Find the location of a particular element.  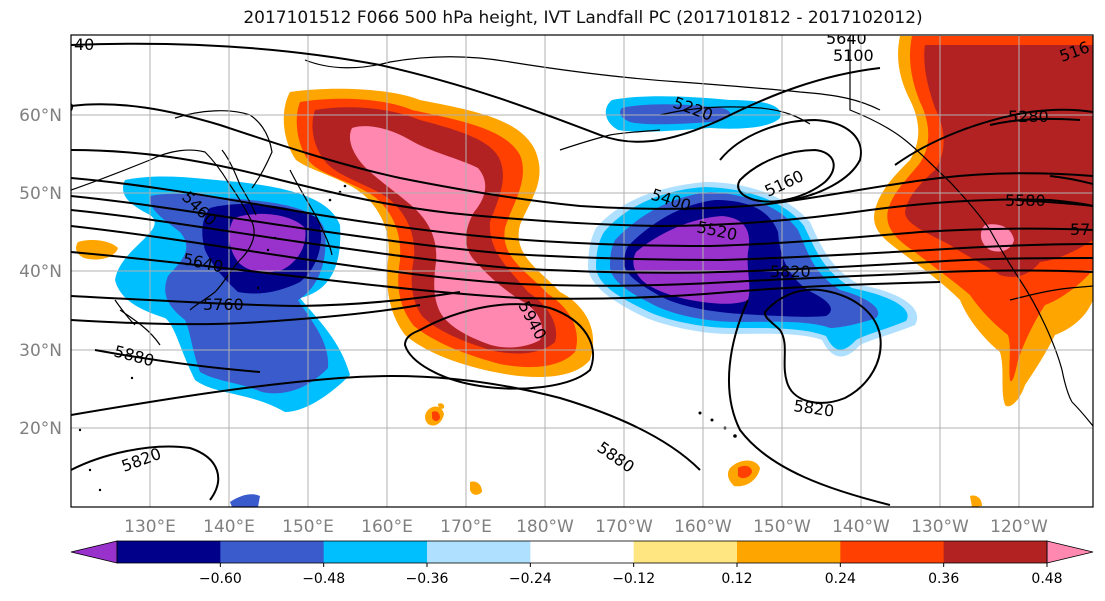

contour-label-40: 40 is located at coordinates (84, 44).